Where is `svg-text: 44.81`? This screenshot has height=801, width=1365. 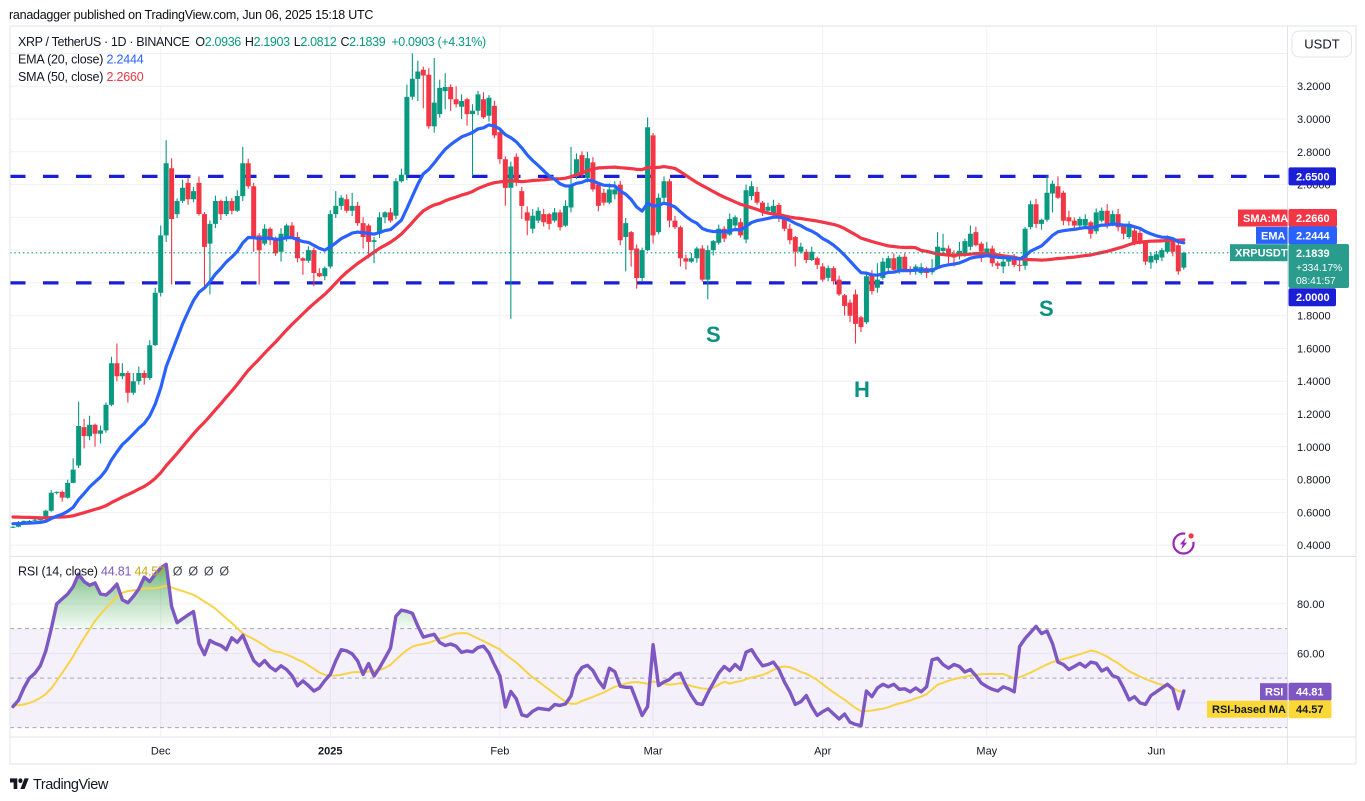
svg-text: 44.81 is located at coordinates (1310, 693).